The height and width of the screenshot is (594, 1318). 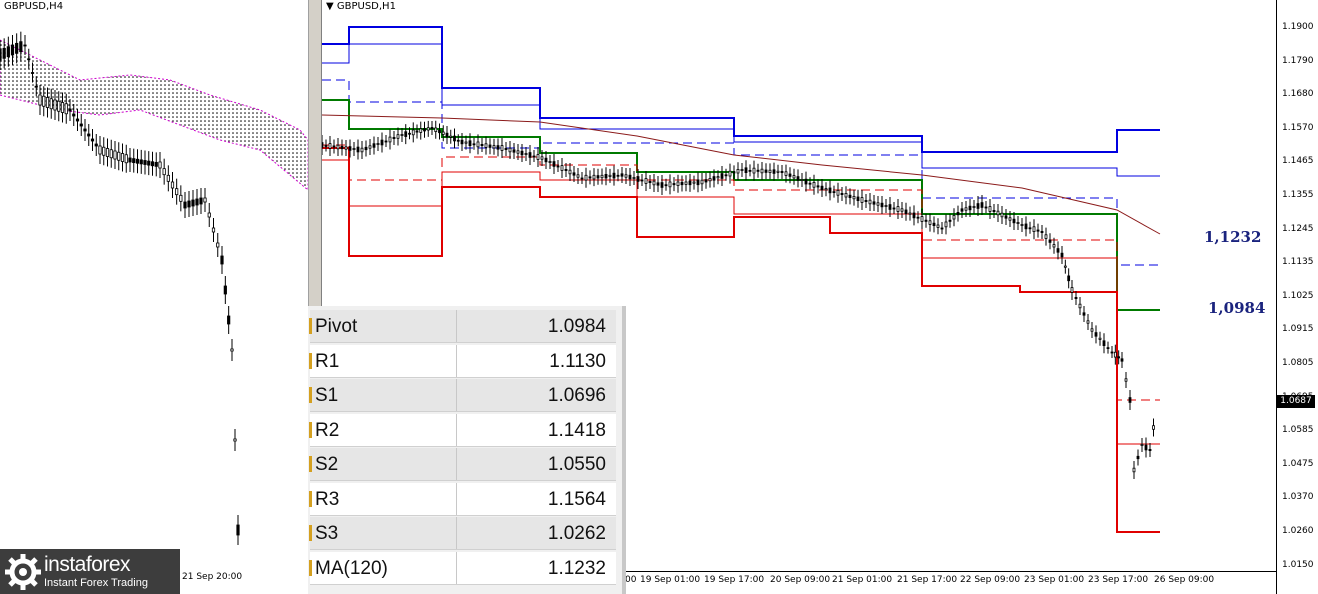 I want to click on level-value: 1.1232, so click(x=576, y=568).